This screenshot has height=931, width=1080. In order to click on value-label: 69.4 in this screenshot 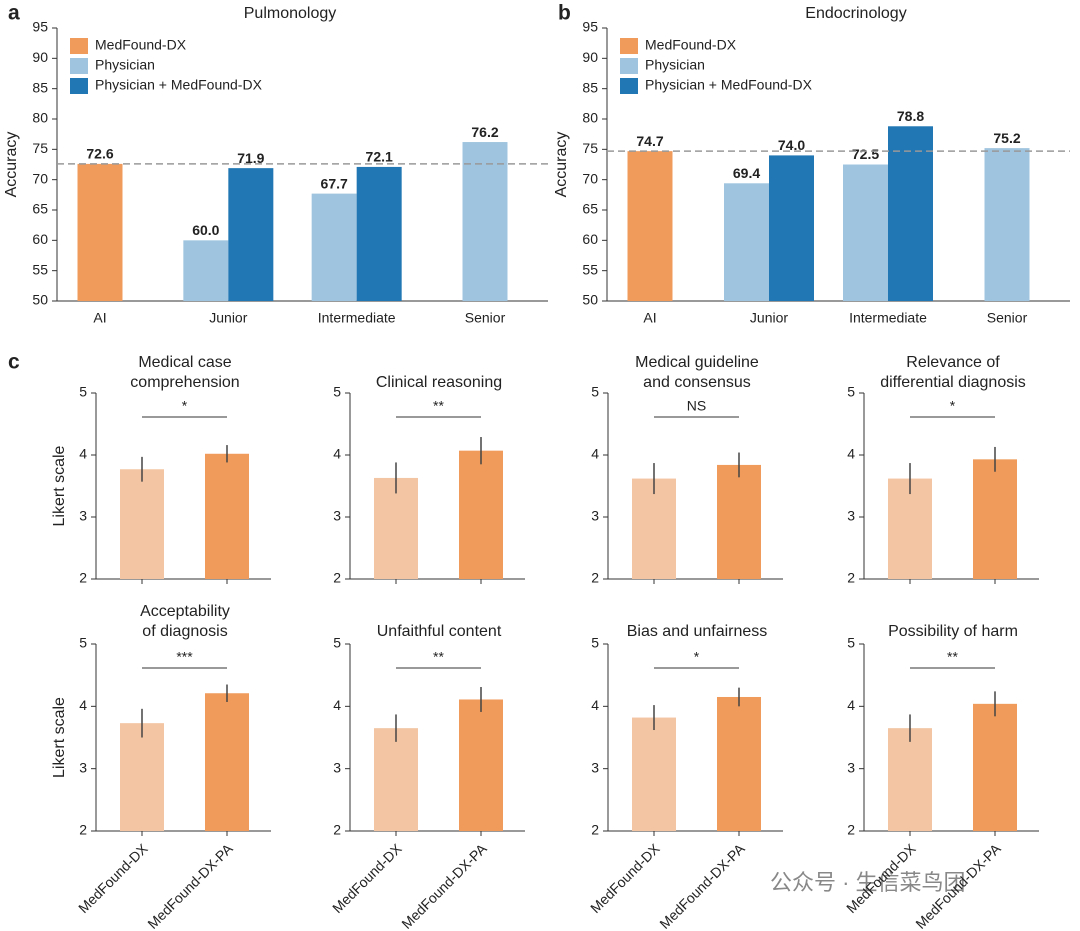, I will do `click(746, 173)`.